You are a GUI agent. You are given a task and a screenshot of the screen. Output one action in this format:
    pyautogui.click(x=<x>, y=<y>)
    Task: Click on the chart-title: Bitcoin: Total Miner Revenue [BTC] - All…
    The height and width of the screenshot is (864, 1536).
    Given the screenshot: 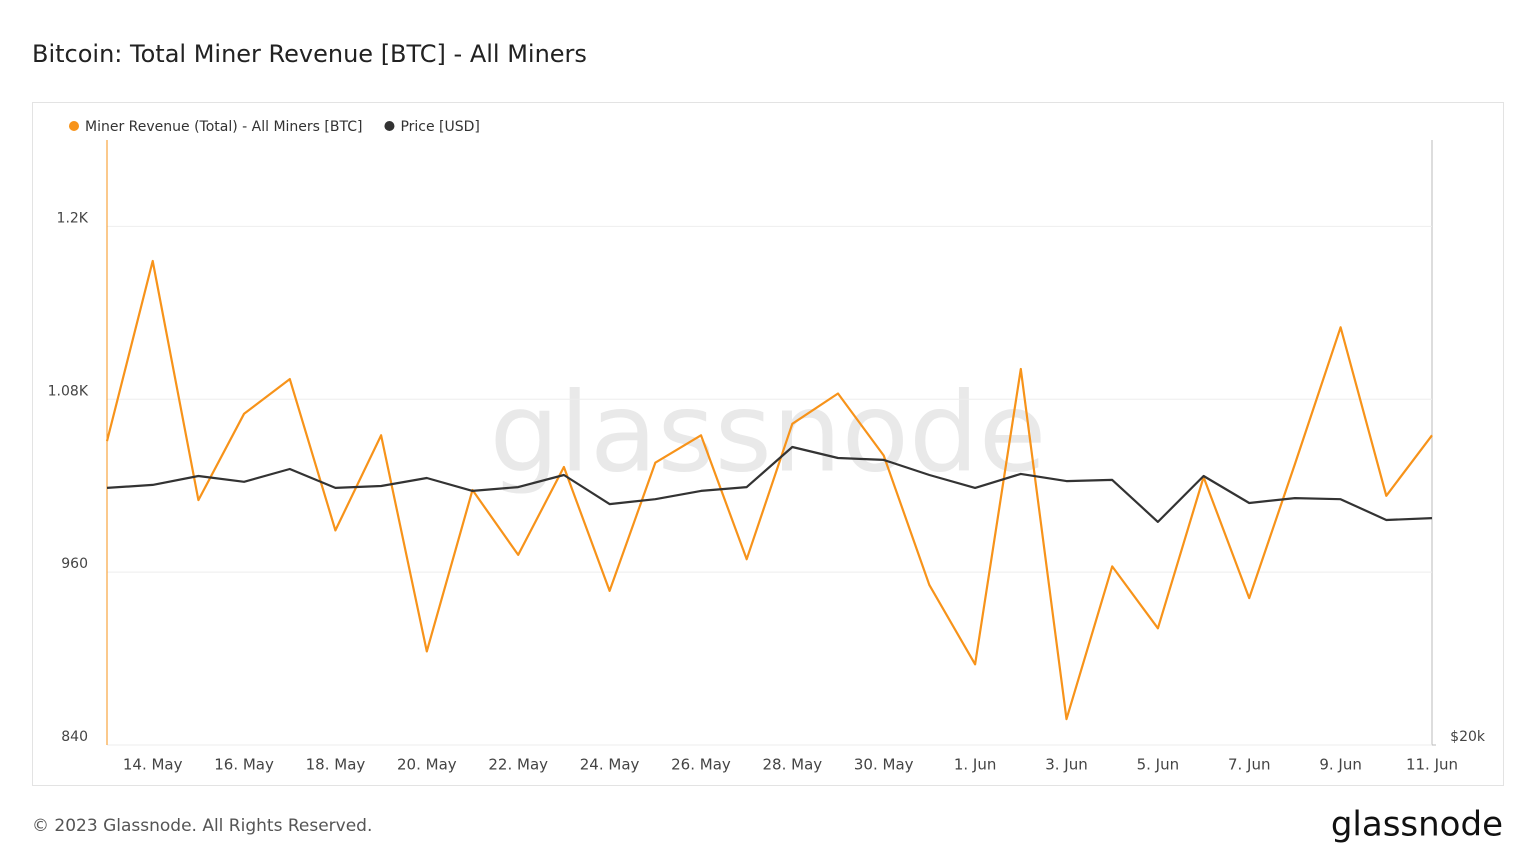 What is the action you would take?
    pyautogui.click(x=309, y=54)
    